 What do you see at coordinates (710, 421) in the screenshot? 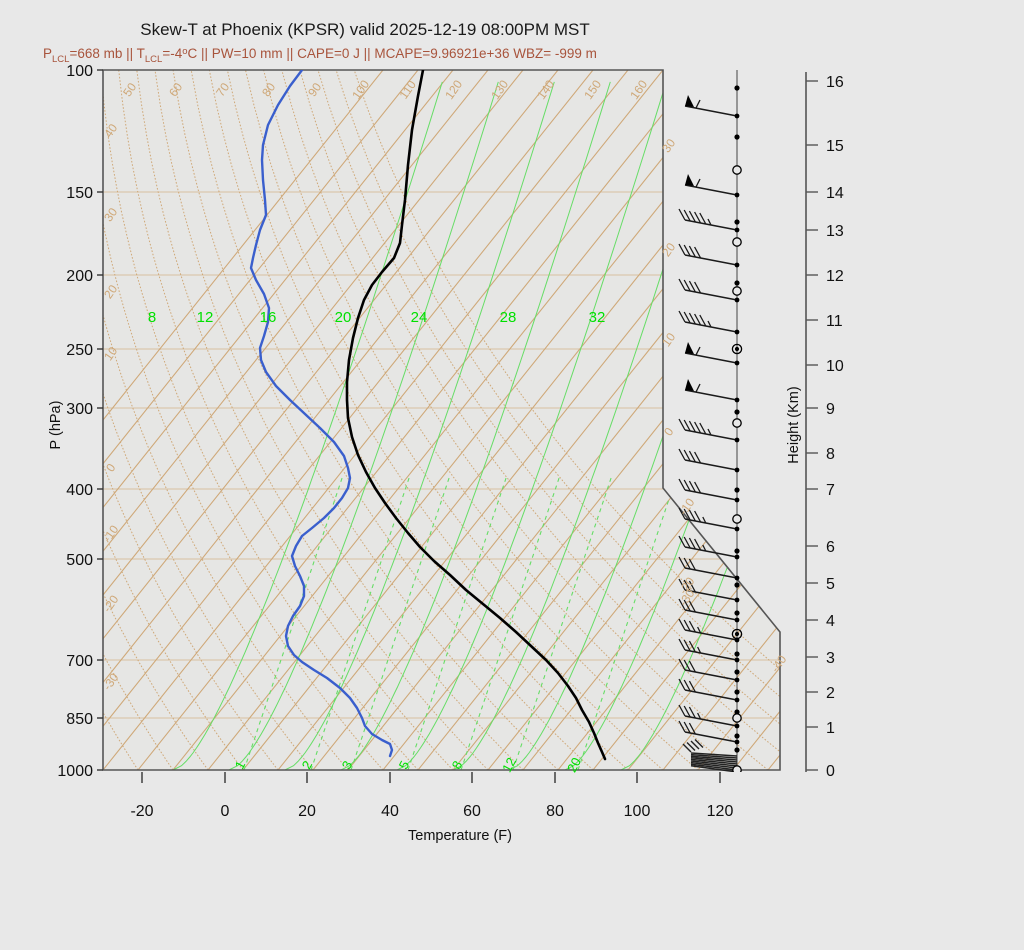
I see `wind-barb-panel` at bounding box center [710, 421].